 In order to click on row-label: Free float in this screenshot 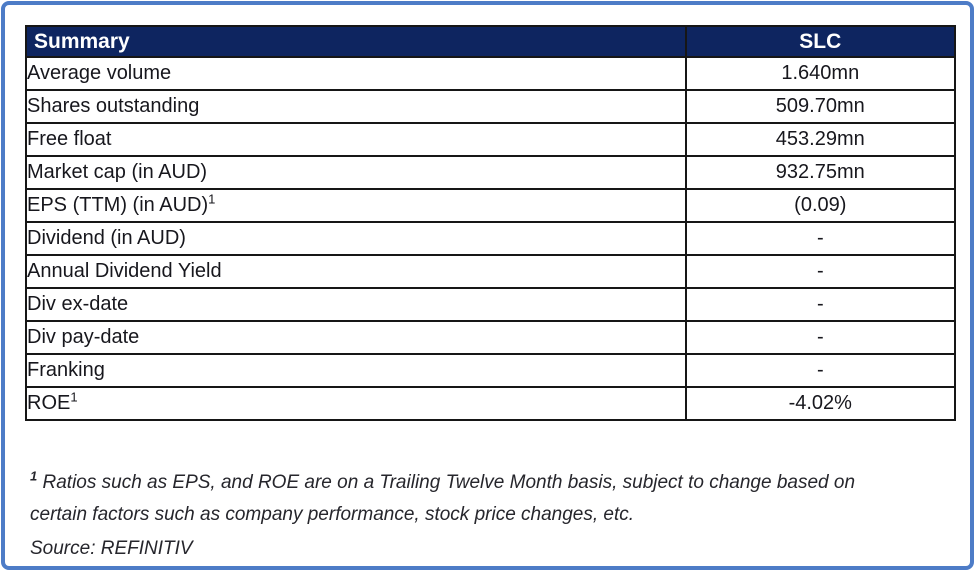, I will do `click(356, 139)`.